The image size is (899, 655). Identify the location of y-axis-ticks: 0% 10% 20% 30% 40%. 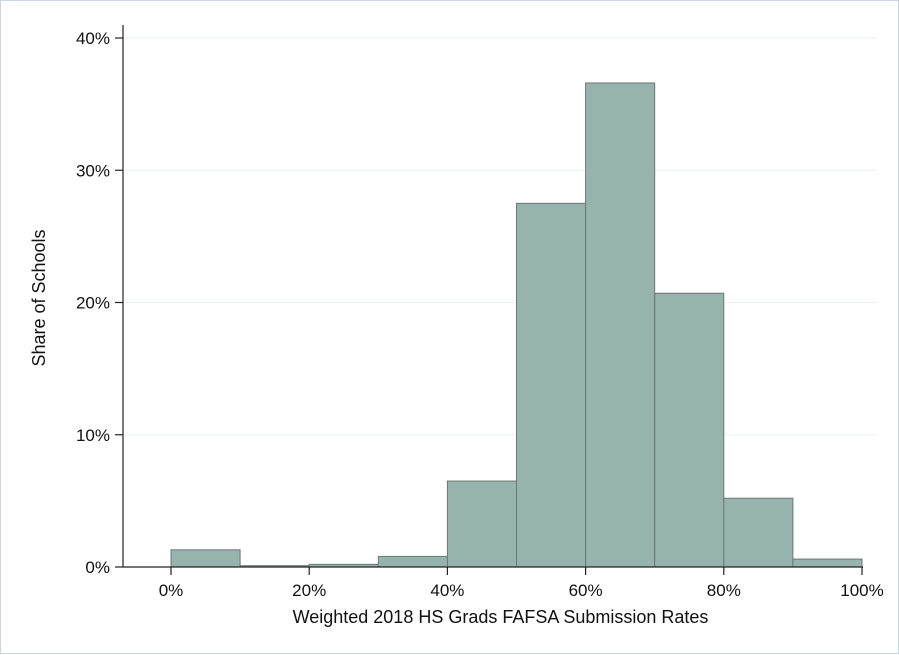
(99, 303).